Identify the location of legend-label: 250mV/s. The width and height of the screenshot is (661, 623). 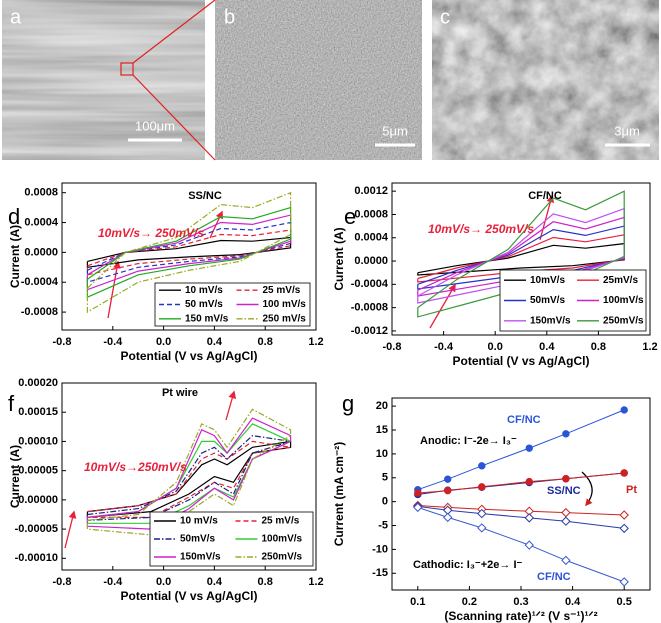
(623, 320).